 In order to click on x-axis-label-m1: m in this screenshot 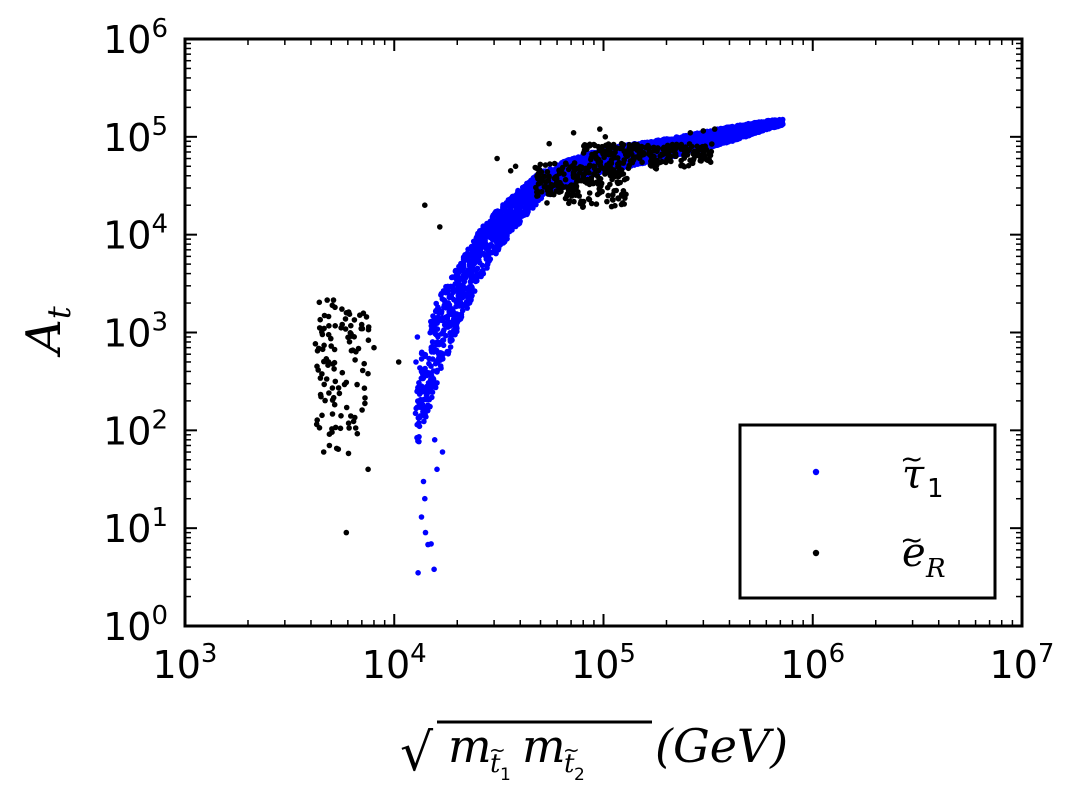, I will do `click(470, 746)`.